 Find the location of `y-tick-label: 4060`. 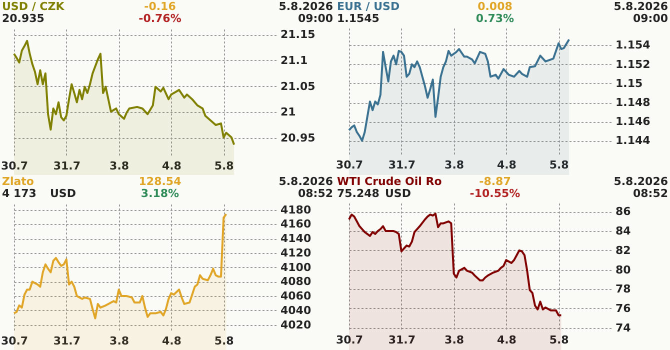

y-tick-label: 4060 is located at coordinates (296, 296).